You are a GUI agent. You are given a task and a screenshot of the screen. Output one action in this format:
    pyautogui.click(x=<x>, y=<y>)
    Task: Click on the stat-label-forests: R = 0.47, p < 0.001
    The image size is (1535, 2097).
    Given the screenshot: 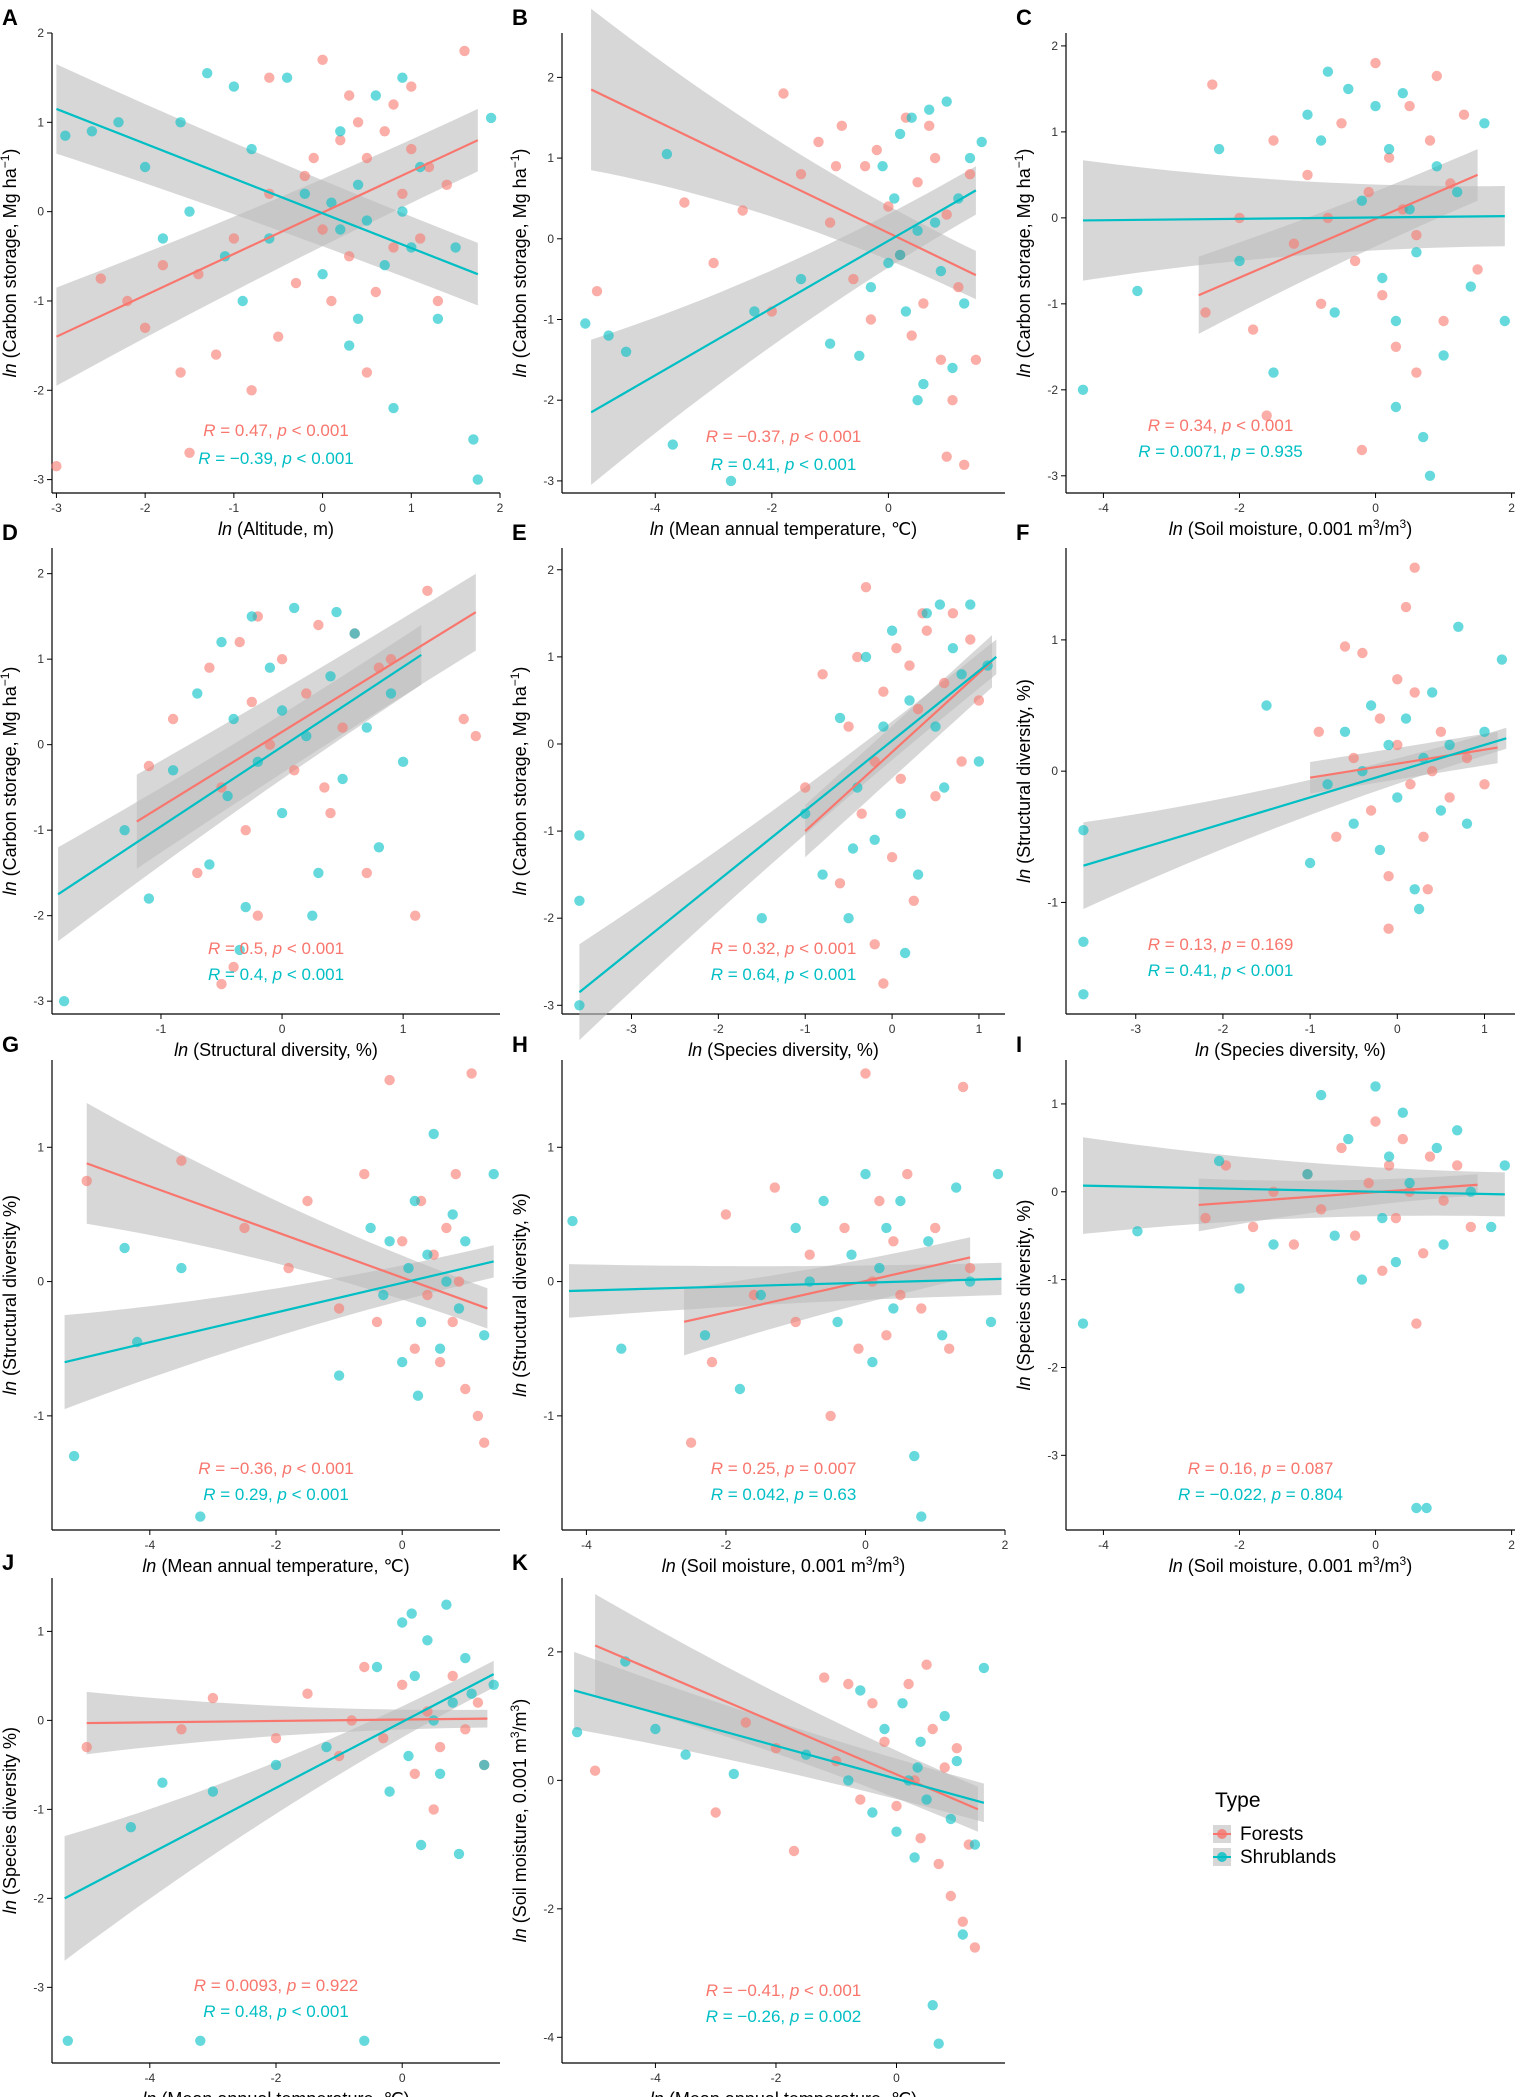 What is the action you would take?
    pyautogui.click(x=276, y=430)
    